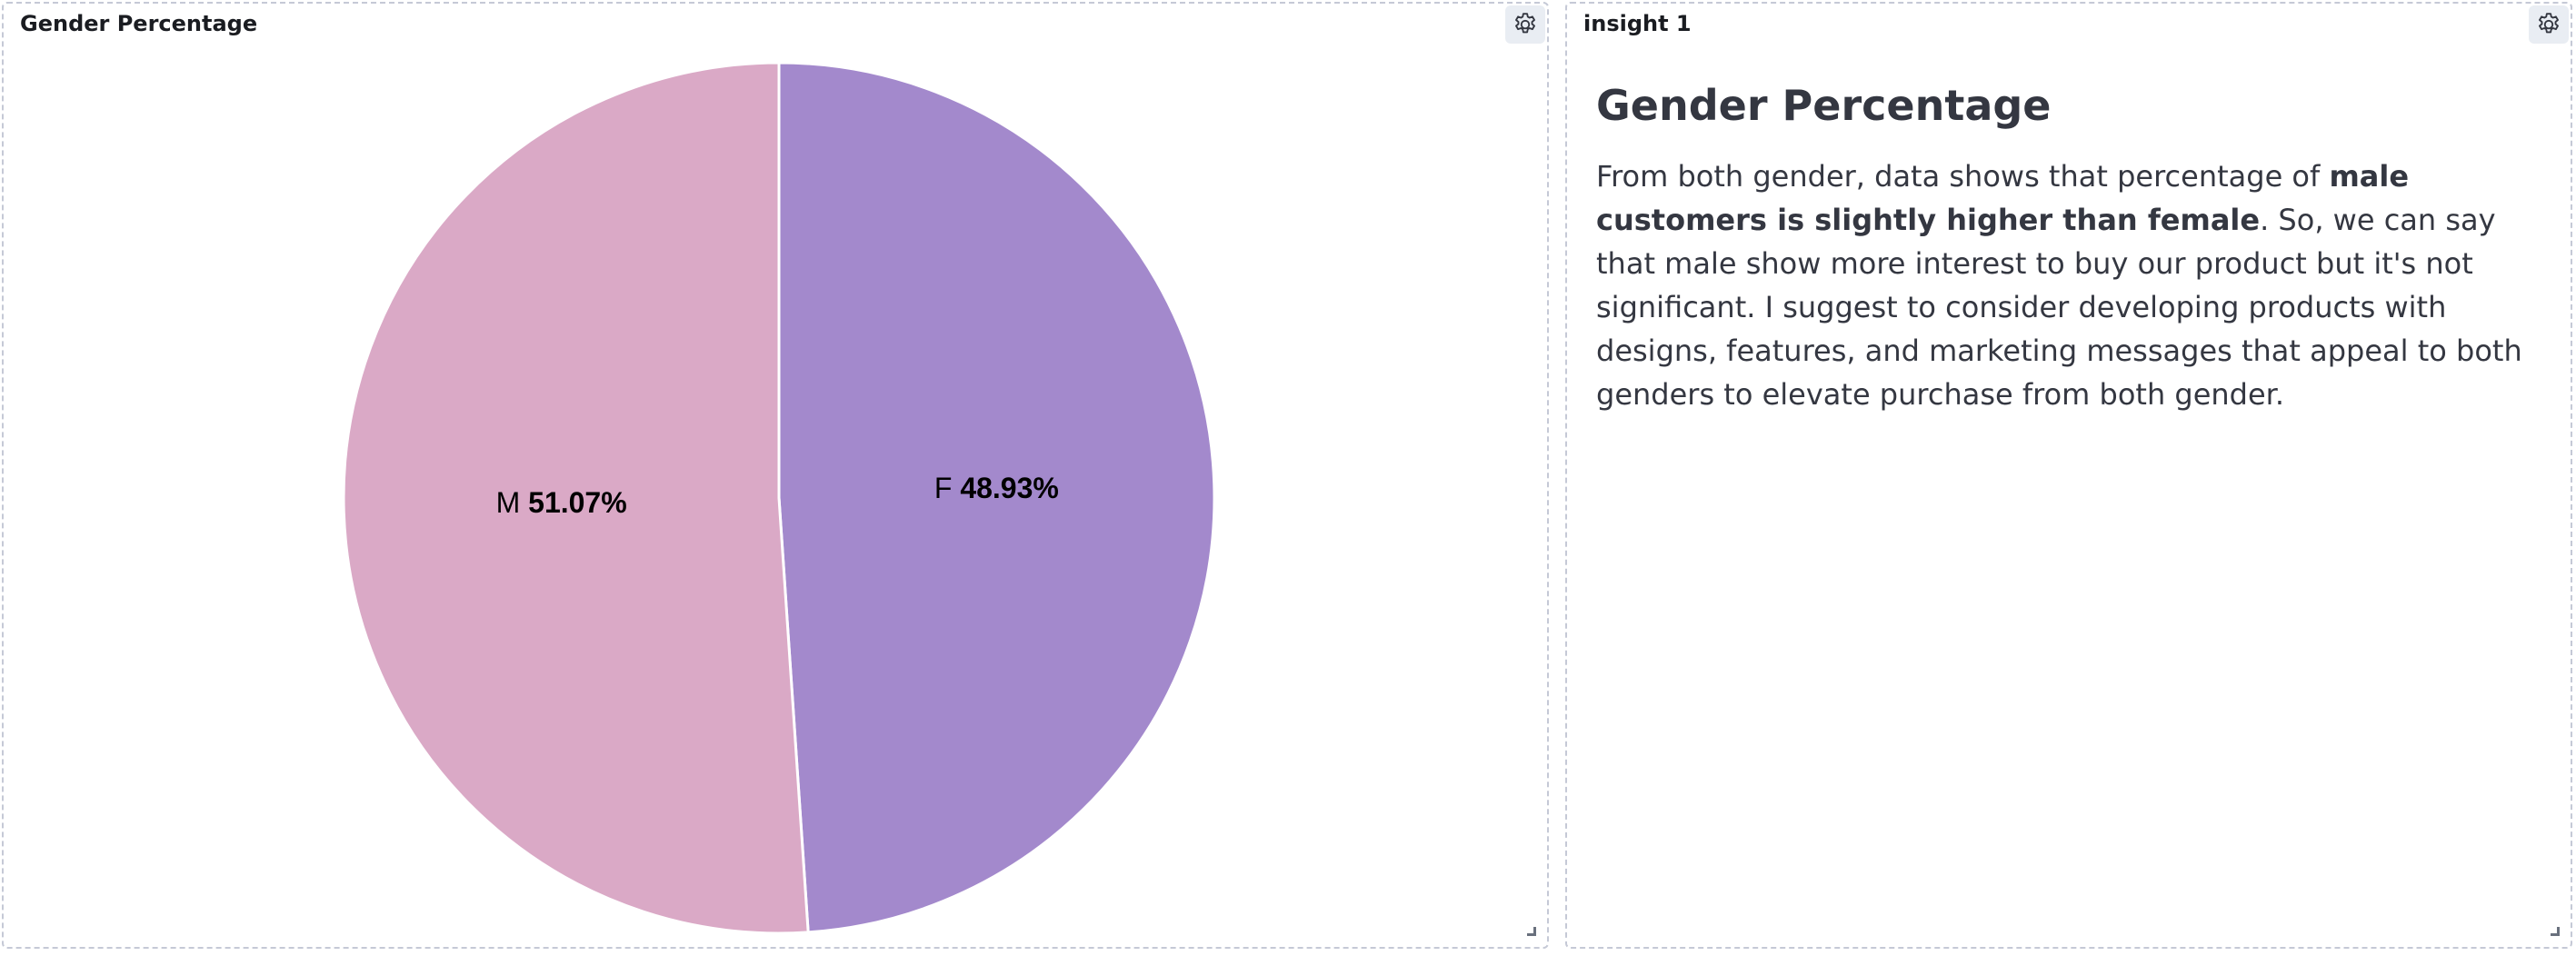 The image size is (2576, 956). I want to click on pie-label-percent: 48.93%, so click(1009, 488).